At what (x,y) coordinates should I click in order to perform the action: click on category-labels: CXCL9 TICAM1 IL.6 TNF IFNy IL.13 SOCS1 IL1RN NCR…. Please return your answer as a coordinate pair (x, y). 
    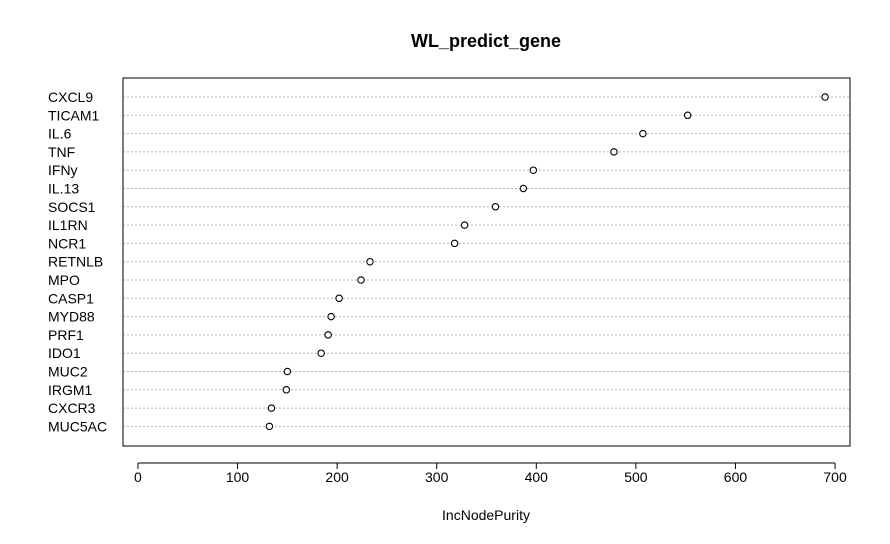
    Looking at the image, I should click on (77, 261).